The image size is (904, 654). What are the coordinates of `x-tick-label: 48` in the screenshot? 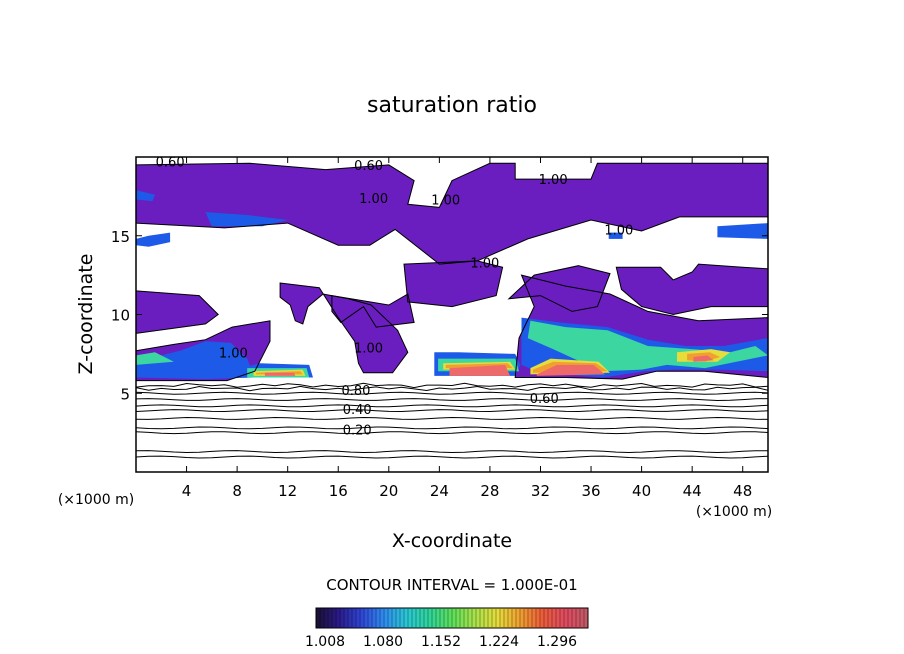 It's located at (742, 491).